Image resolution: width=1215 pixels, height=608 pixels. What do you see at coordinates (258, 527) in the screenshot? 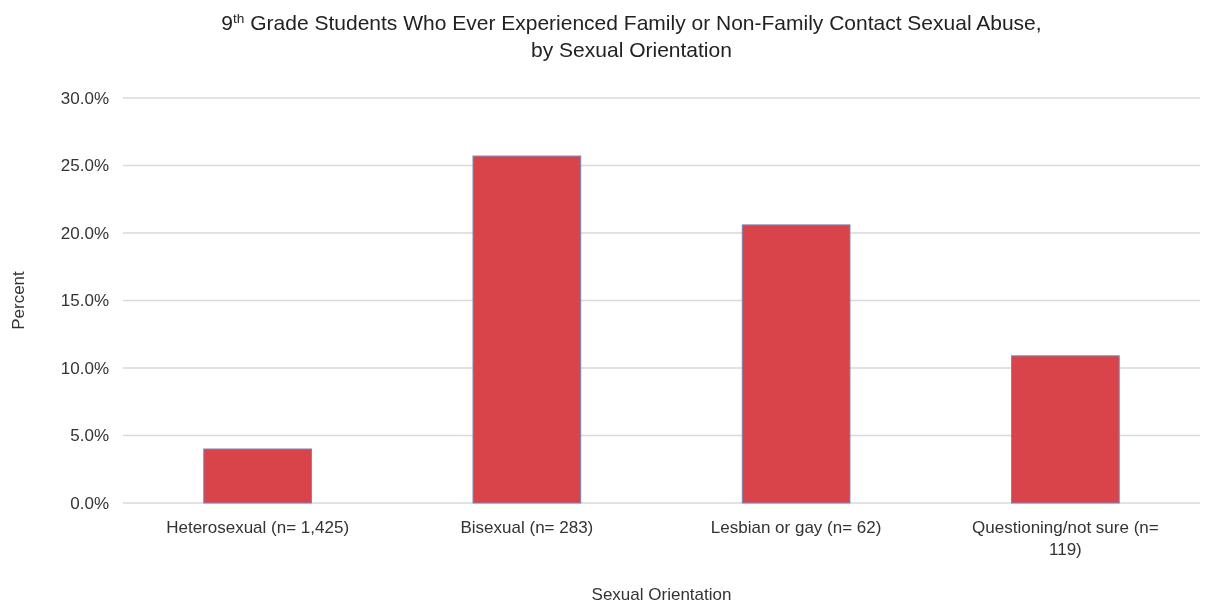
I see `x-tick-label: Heterosexual (n= 1,425)` at bounding box center [258, 527].